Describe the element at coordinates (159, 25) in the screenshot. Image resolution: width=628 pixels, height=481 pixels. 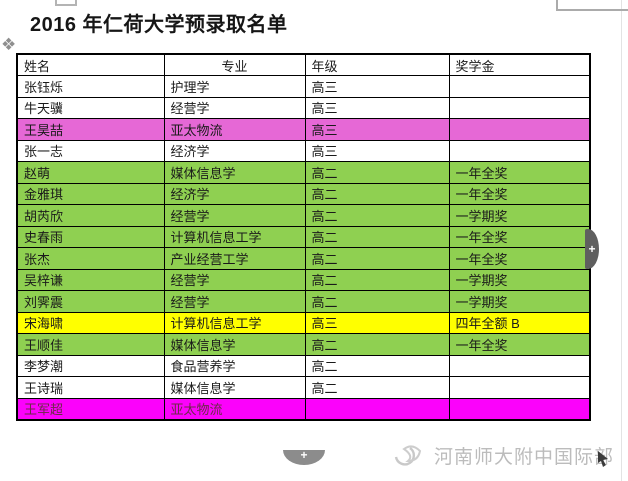
I see `page-title: 2016 年仁荷大学预录取名单` at that location.